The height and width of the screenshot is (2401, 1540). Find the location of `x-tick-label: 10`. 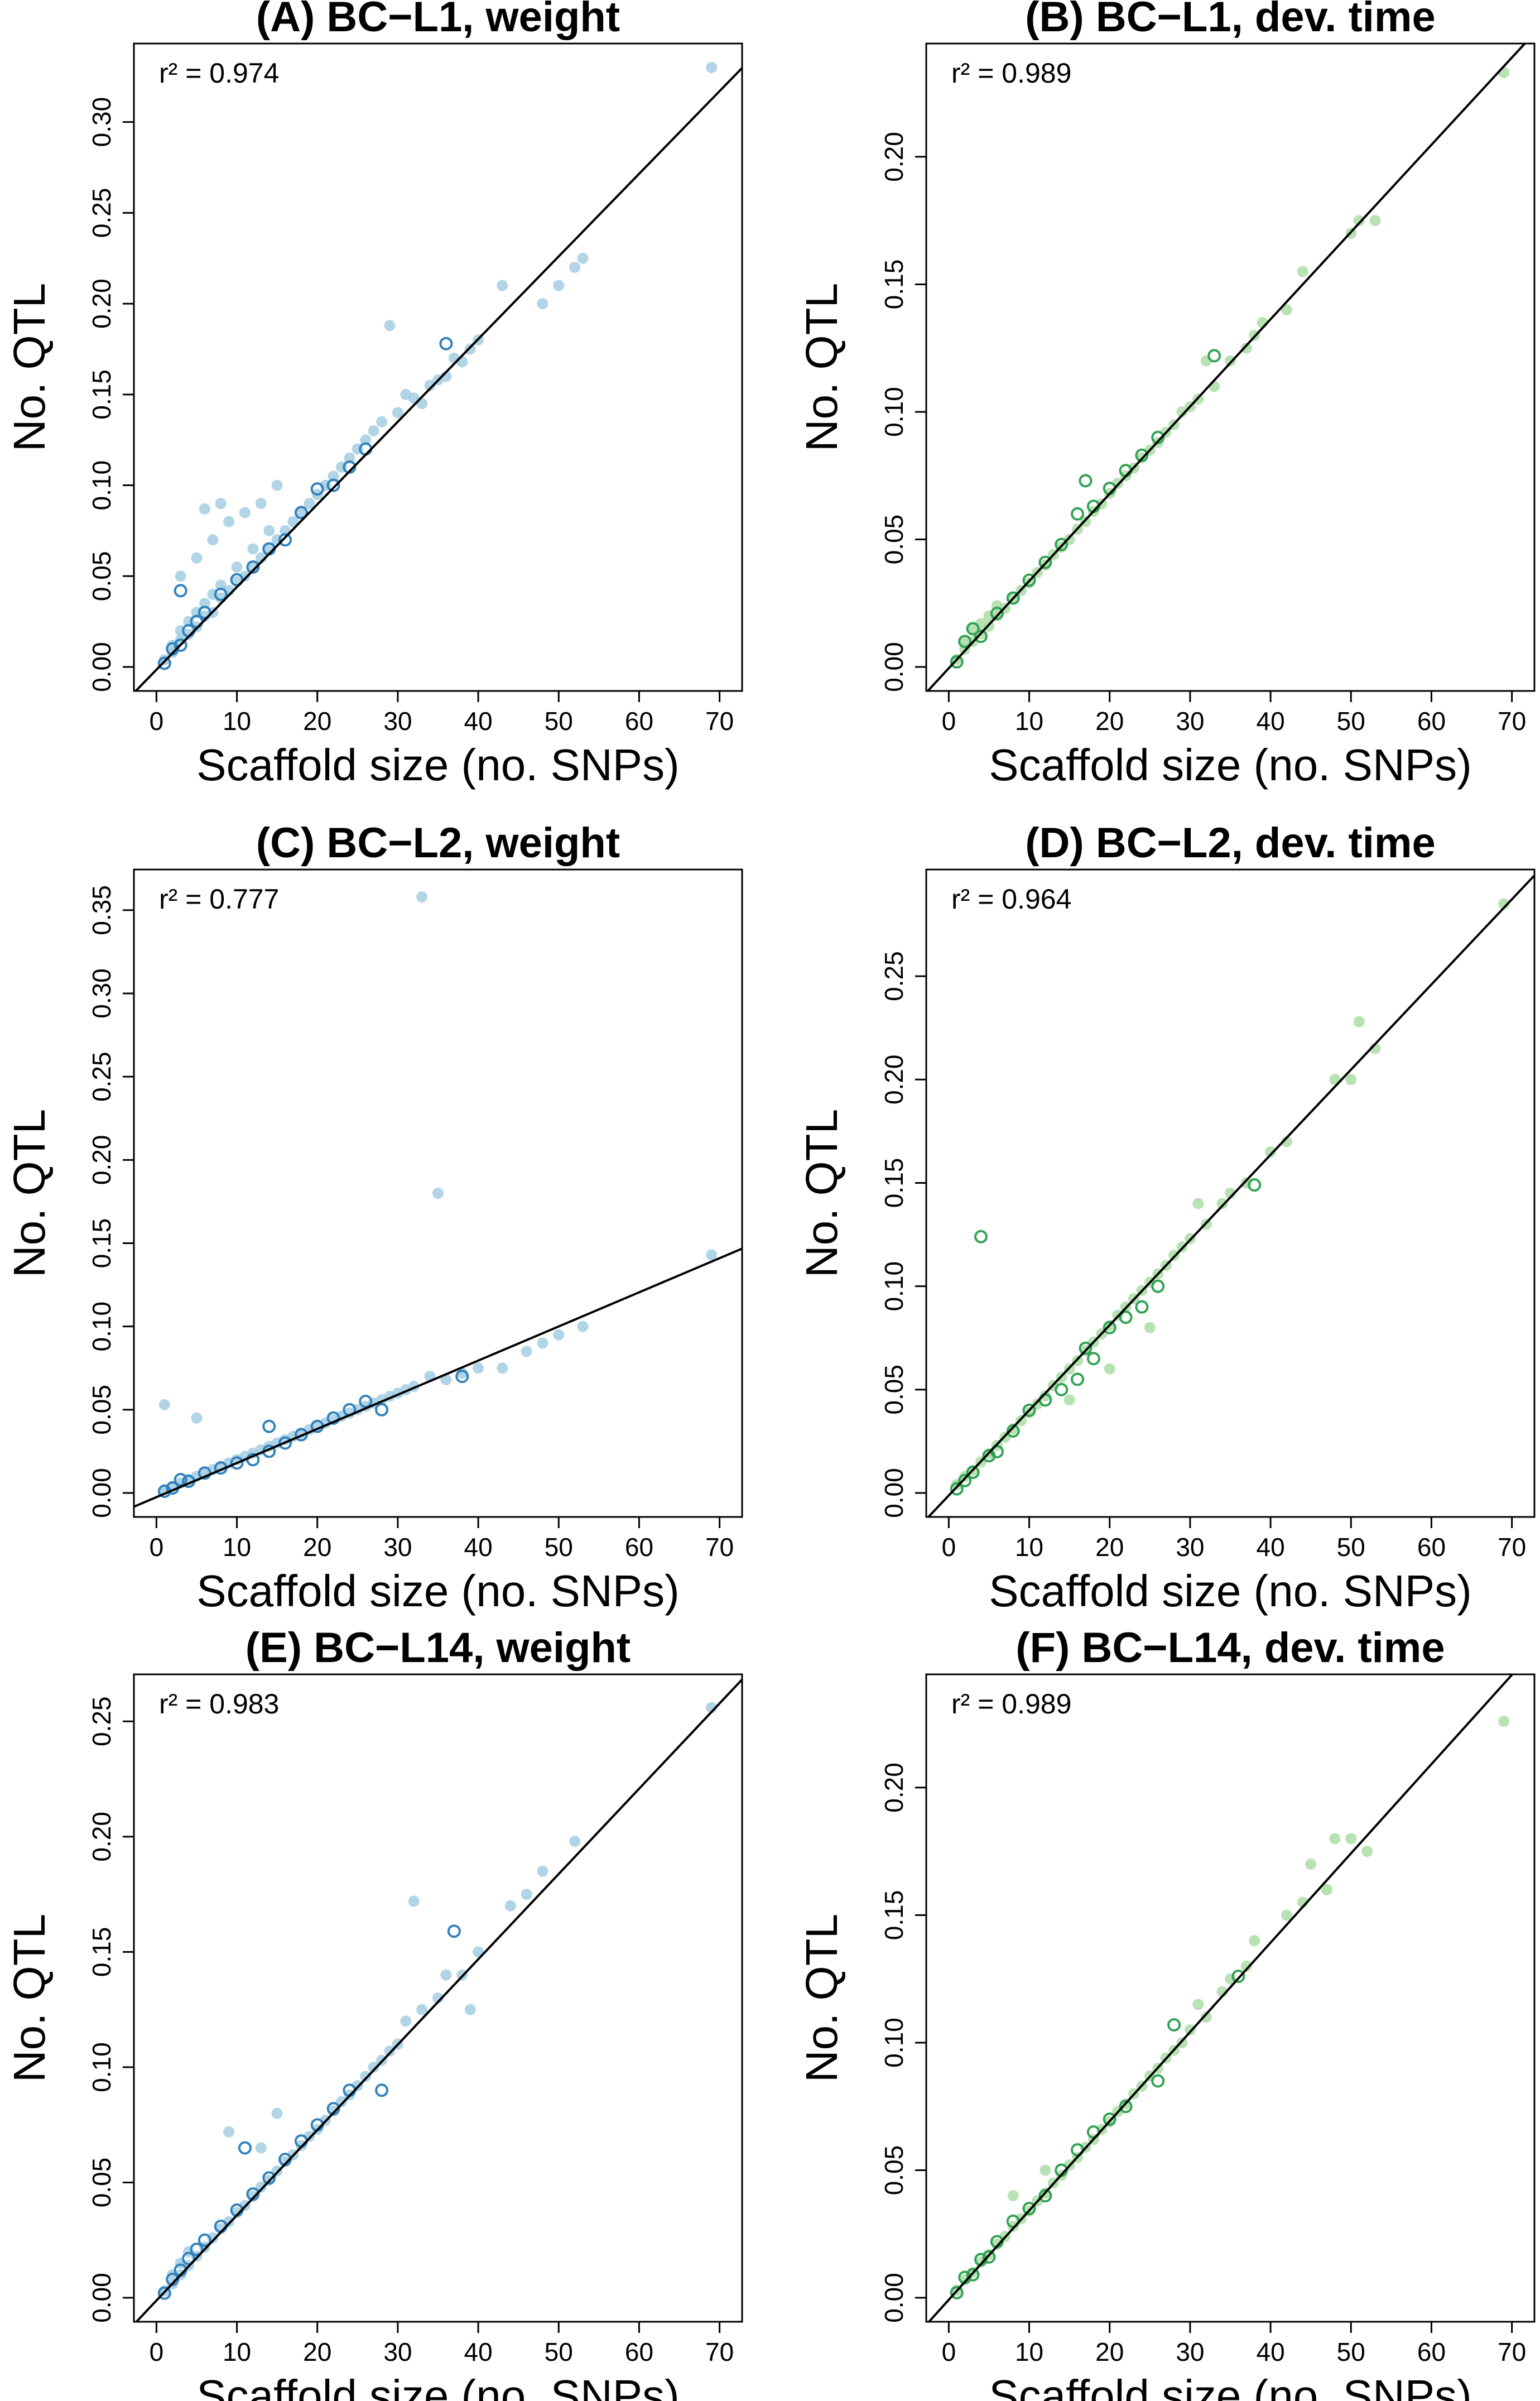

x-tick-label: 10 is located at coordinates (237, 2351).